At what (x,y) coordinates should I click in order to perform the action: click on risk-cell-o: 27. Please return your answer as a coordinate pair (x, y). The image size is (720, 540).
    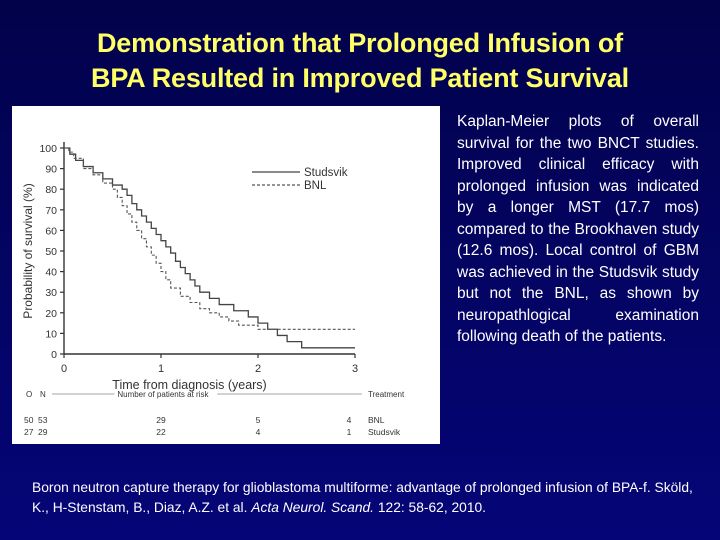
    Looking at the image, I should click on (29, 432).